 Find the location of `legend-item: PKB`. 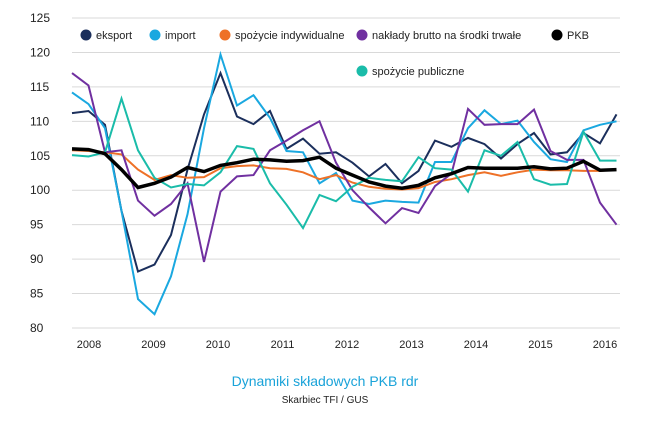

legend-item: PKB is located at coordinates (570, 35).